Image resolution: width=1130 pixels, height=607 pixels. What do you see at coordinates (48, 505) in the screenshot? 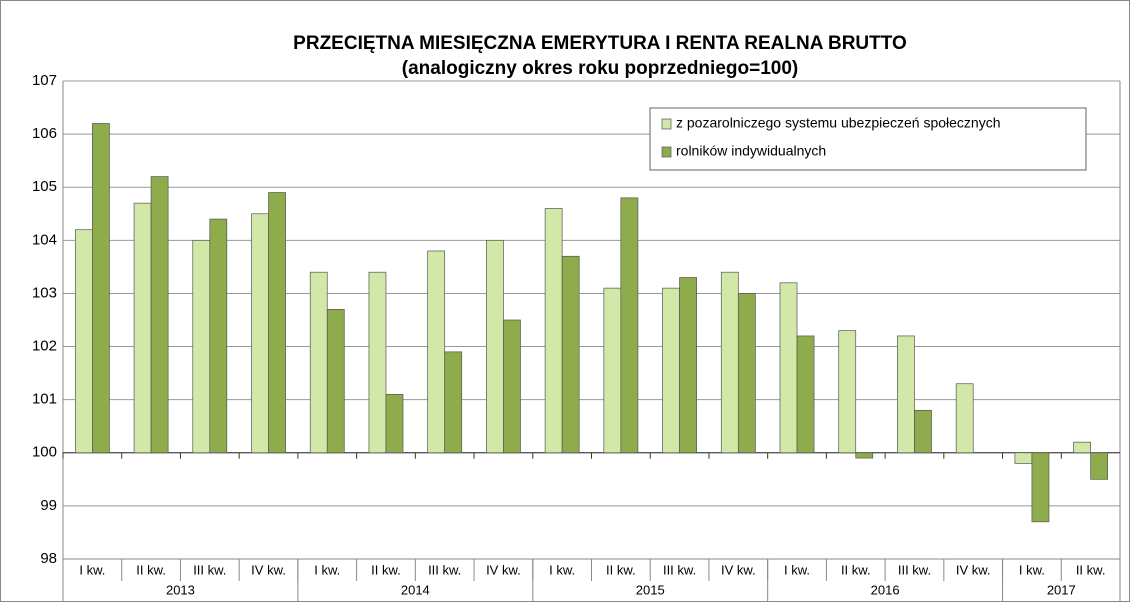
I see `y-tick-label: 99` at bounding box center [48, 505].